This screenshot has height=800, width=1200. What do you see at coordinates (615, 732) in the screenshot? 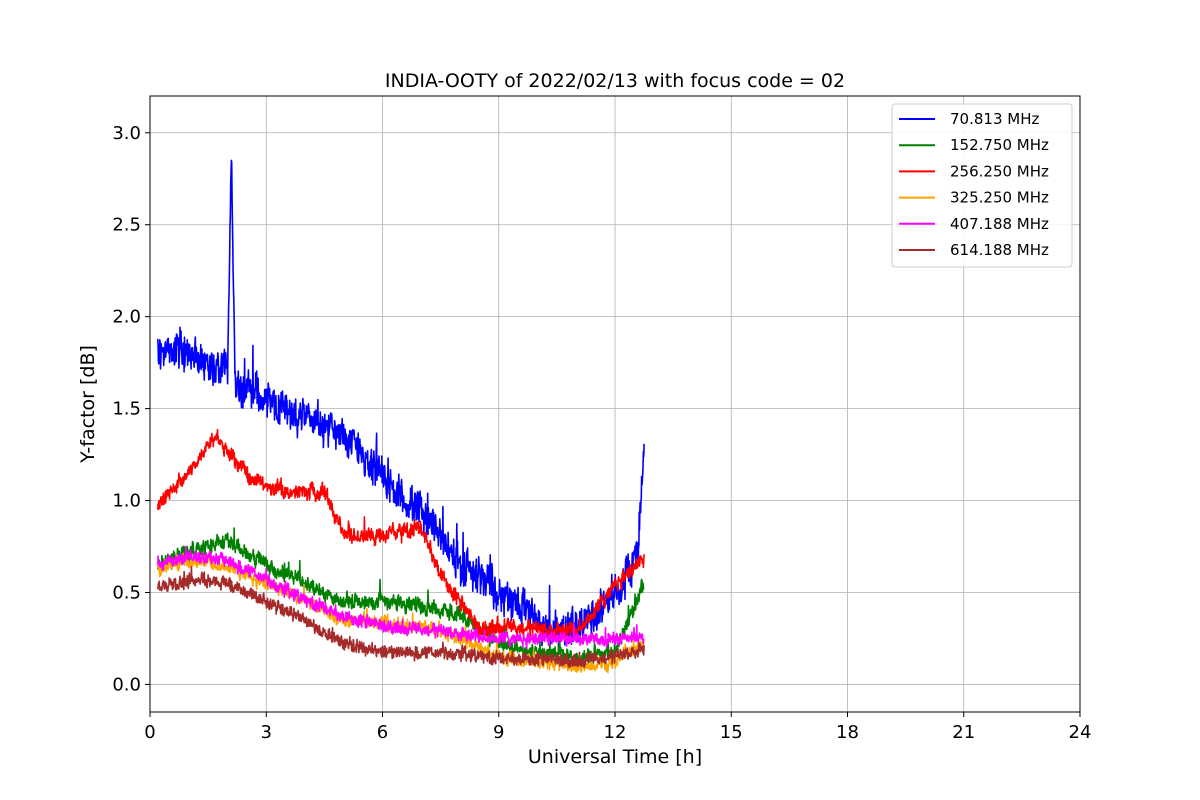
I see `x-tick-label: 12` at bounding box center [615, 732].